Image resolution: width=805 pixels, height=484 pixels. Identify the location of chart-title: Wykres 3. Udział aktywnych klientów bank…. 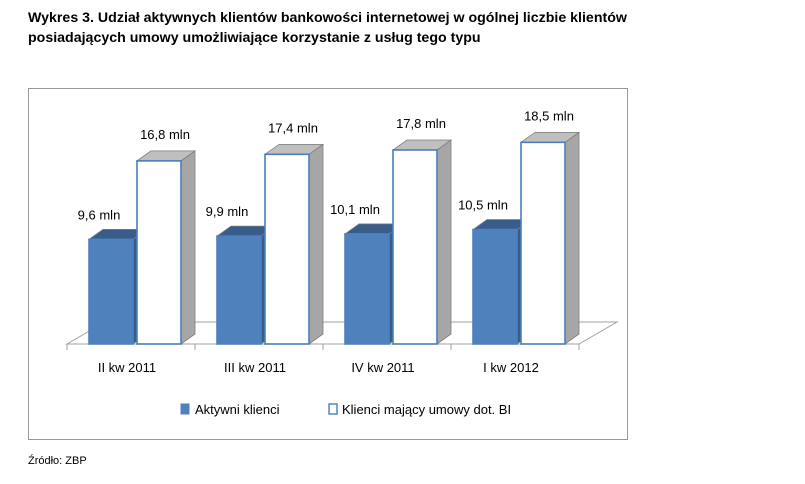
(408, 28).